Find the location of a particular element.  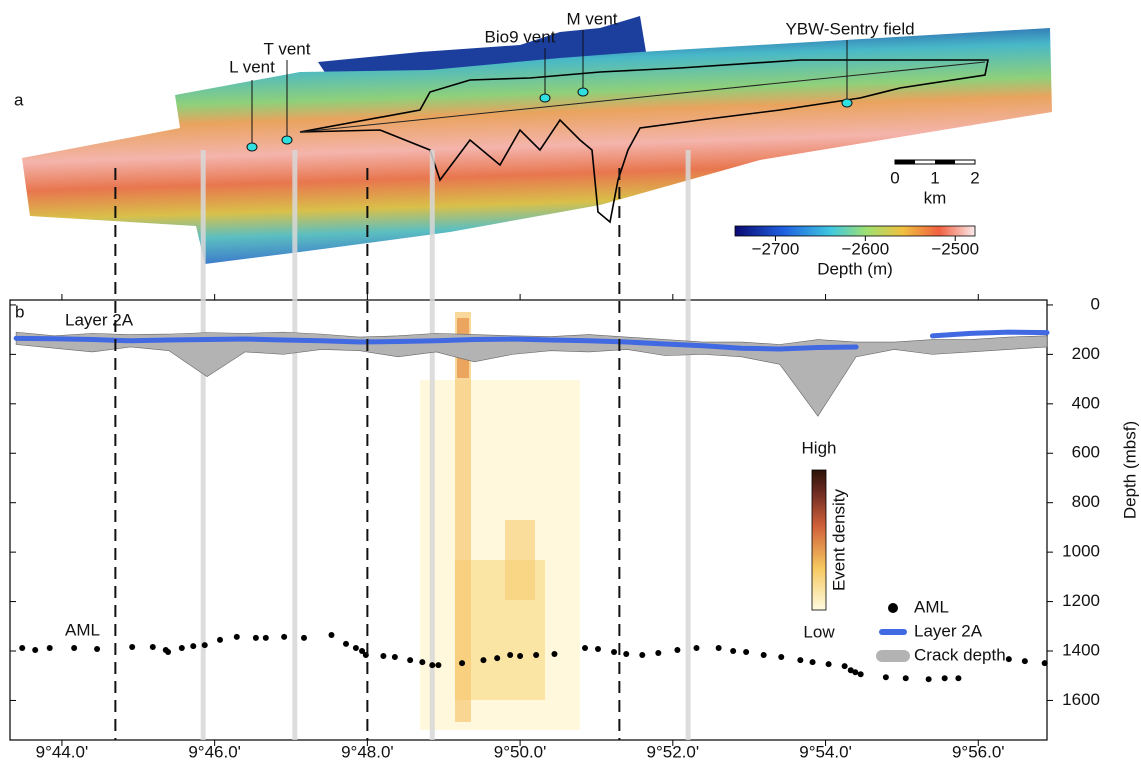

colorbar-ramp is located at coordinates (819, 540).